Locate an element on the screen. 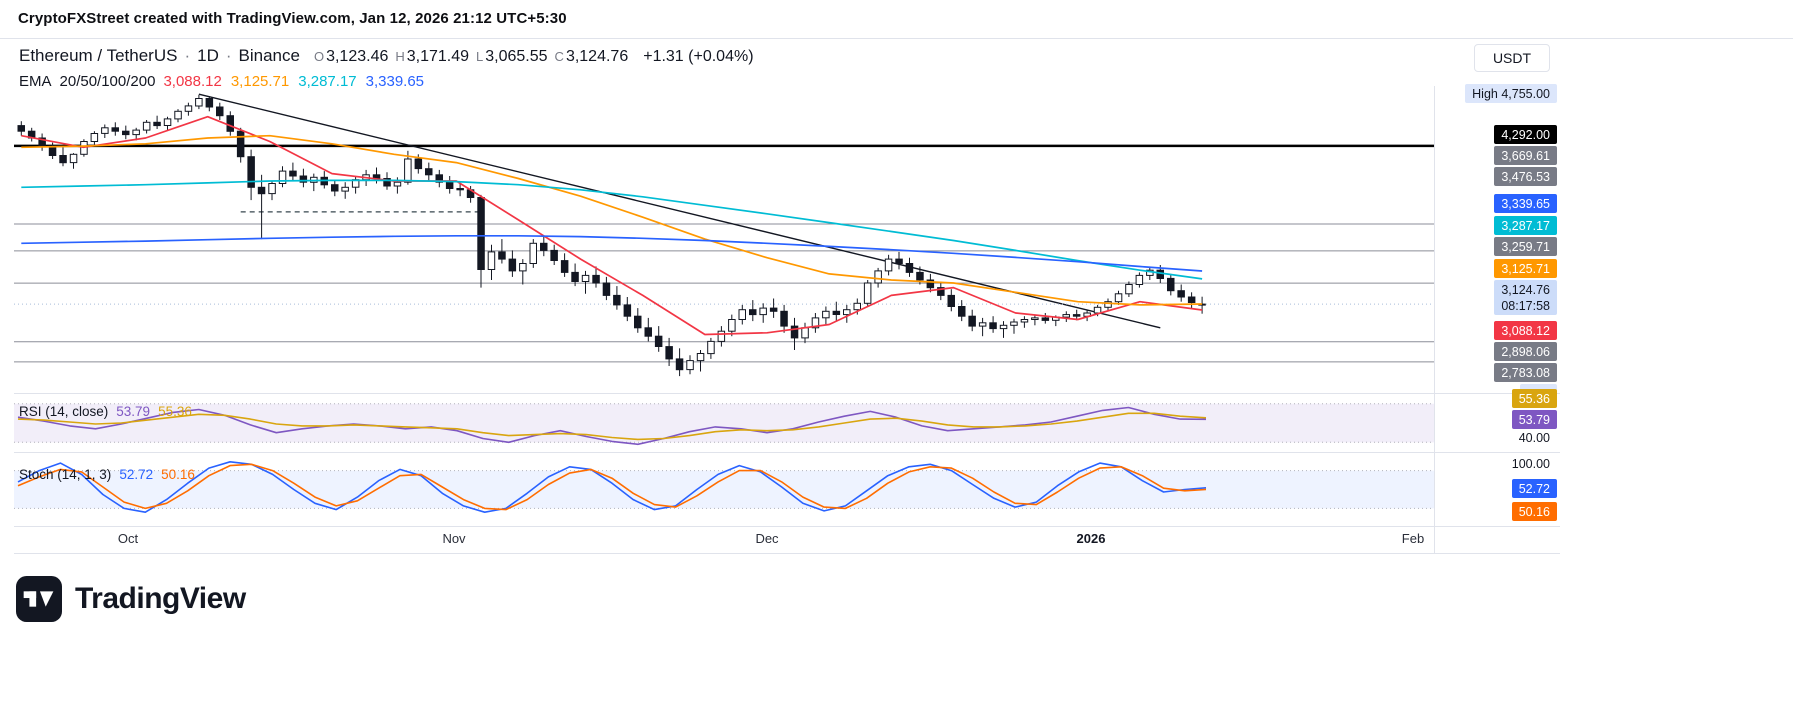 Image resolution: width=1793 pixels, height=727 pixels. currency-toggle-button: USDT is located at coordinates (1512, 58).